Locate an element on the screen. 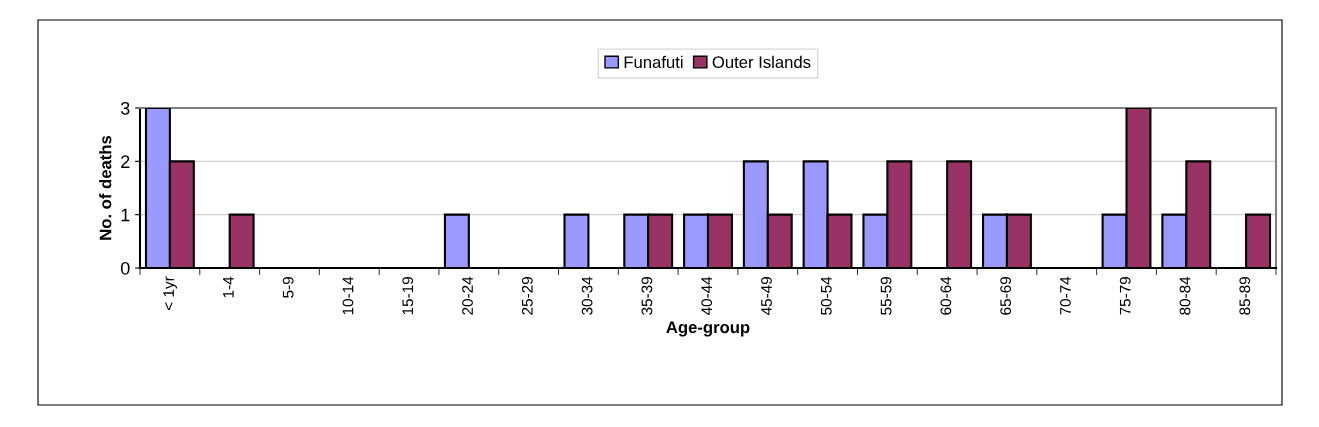  x-tick-label: < 1yr is located at coordinates (170, 293).